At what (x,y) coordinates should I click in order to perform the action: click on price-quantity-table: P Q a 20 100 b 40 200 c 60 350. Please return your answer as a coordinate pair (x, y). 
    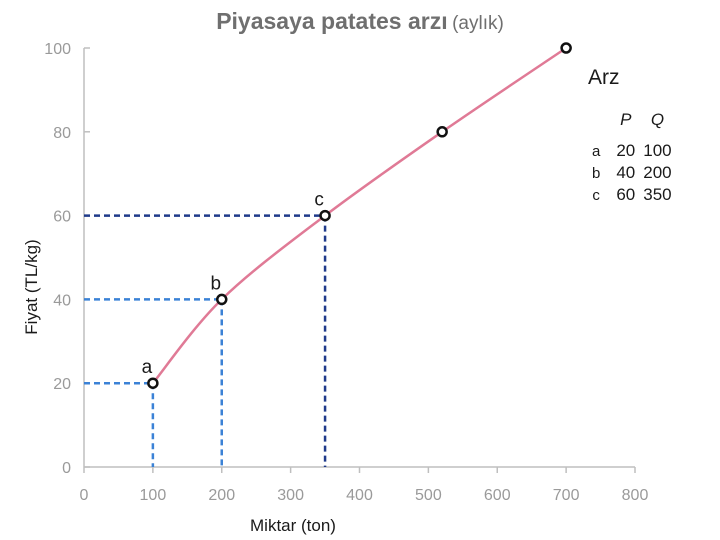
    Looking at the image, I should click on (632, 158).